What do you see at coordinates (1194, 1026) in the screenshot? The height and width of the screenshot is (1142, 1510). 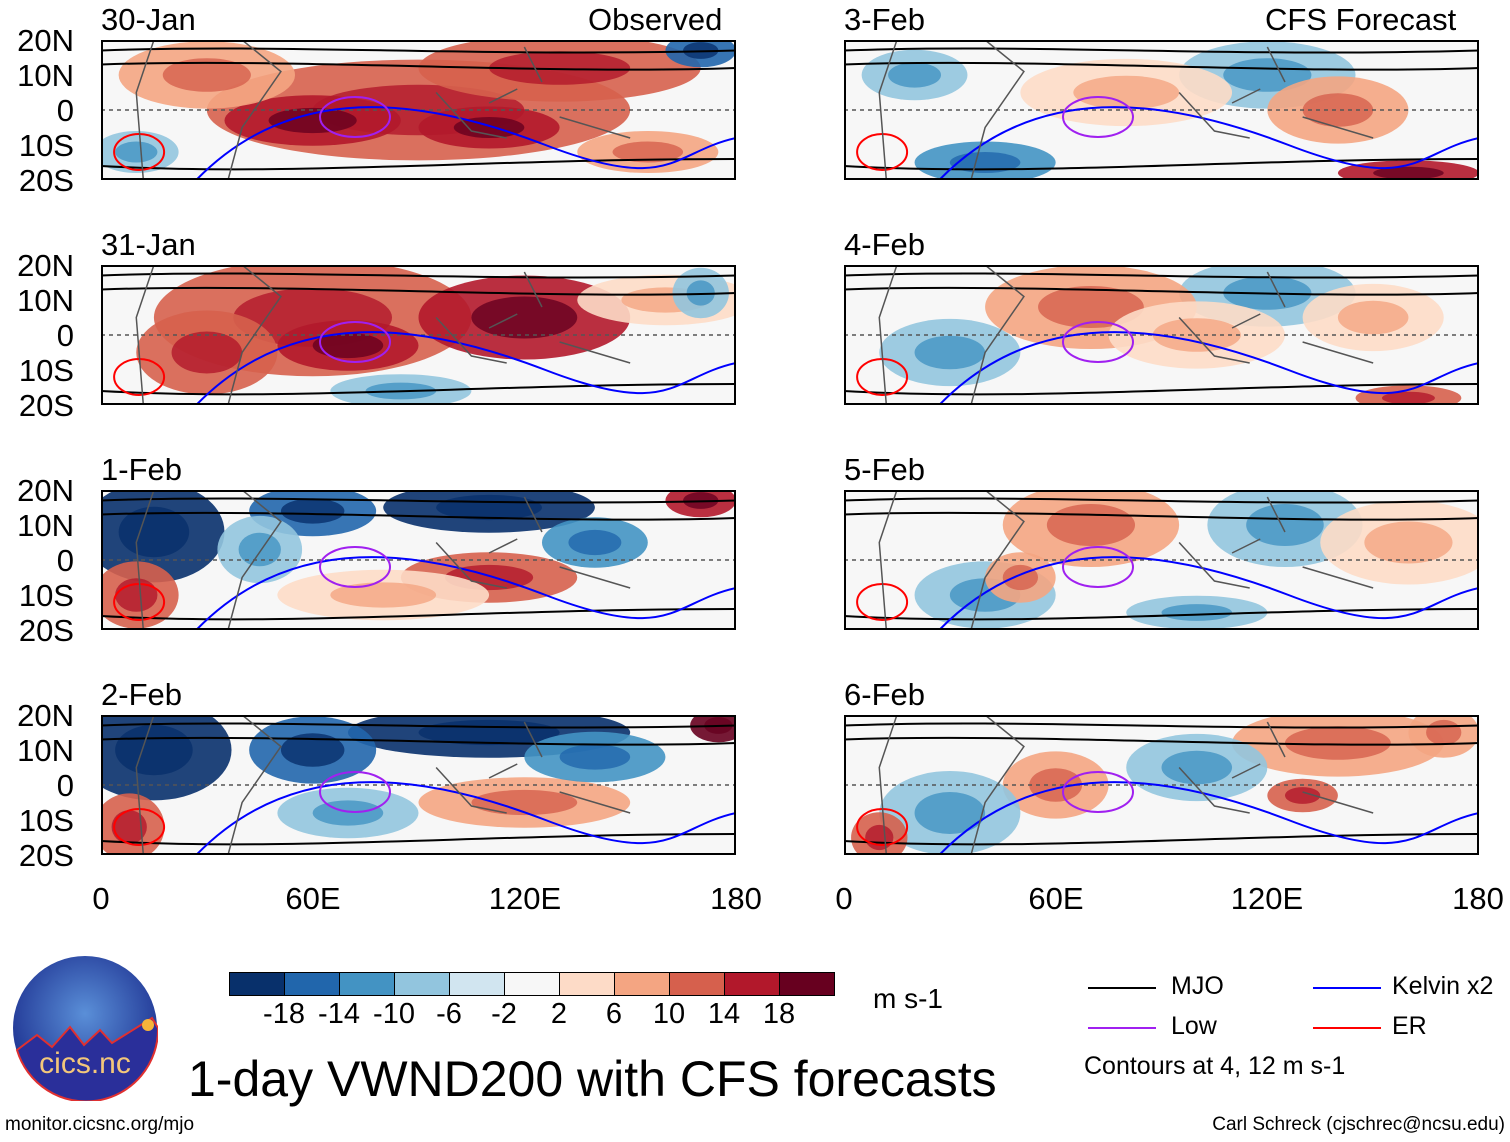 I see `legend-low: Low` at bounding box center [1194, 1026].